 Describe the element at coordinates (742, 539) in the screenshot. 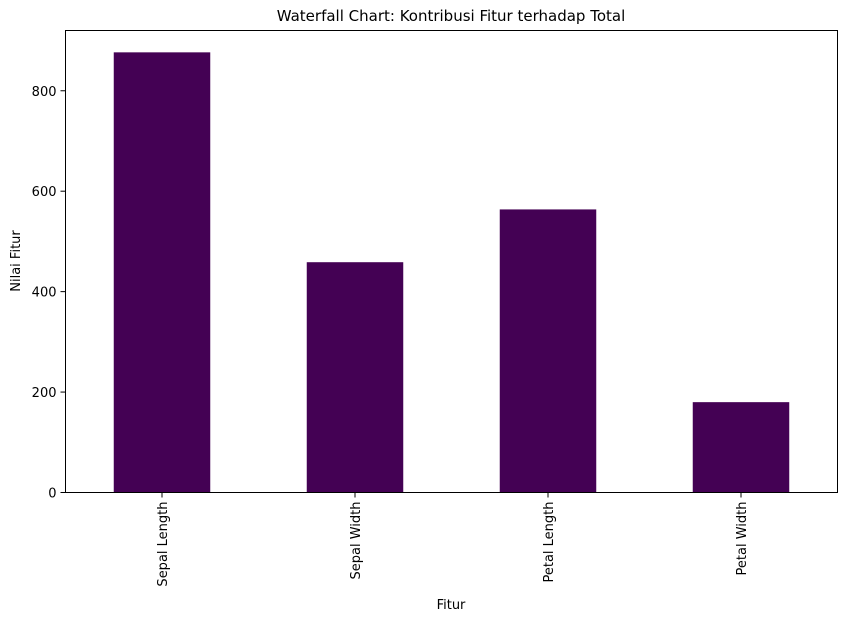

I see `x-tick-label-petal-width: Petal Width` at that location.